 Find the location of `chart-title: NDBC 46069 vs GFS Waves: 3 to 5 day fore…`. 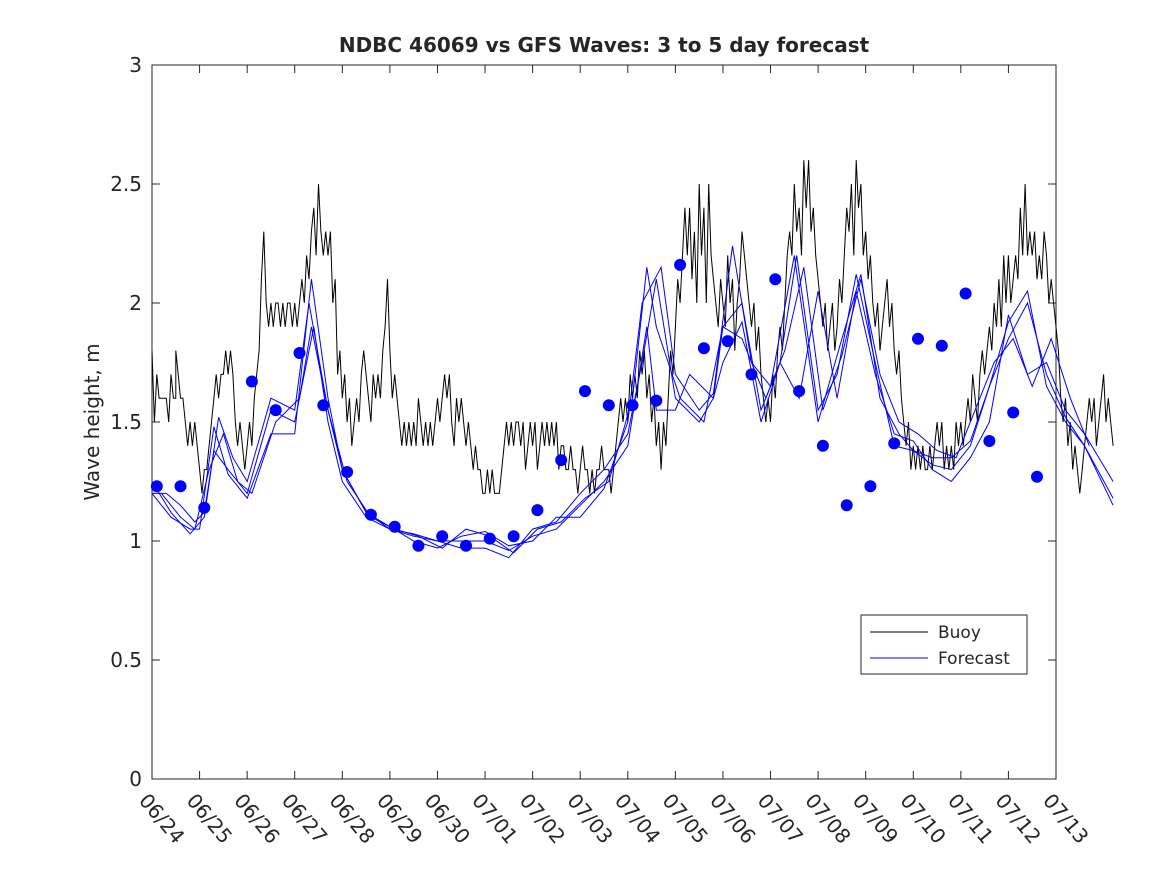

chart-title: NDBC 46069 vs GFS Waves: 3 to 5 day fore… is located at coordinates (604, 45).